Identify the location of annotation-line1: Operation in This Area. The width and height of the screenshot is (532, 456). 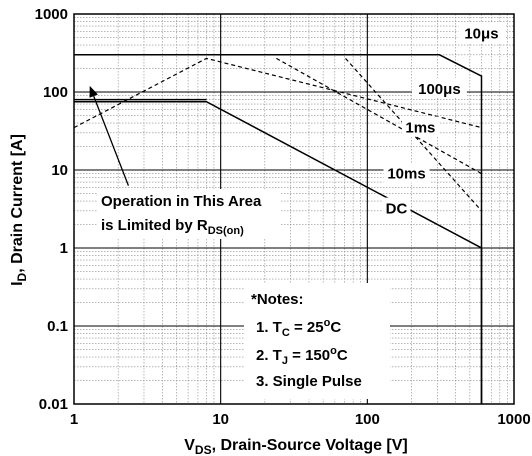
(181, 201).